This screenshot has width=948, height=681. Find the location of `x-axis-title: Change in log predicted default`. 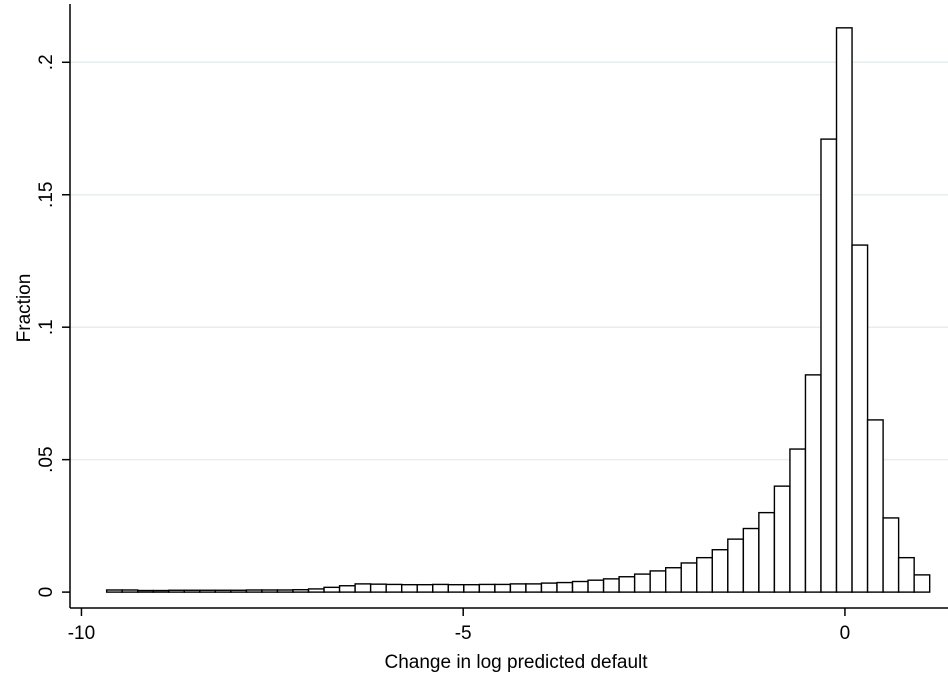

x-axis-title: Change in log predicted default is located at coordinates (516, 662).